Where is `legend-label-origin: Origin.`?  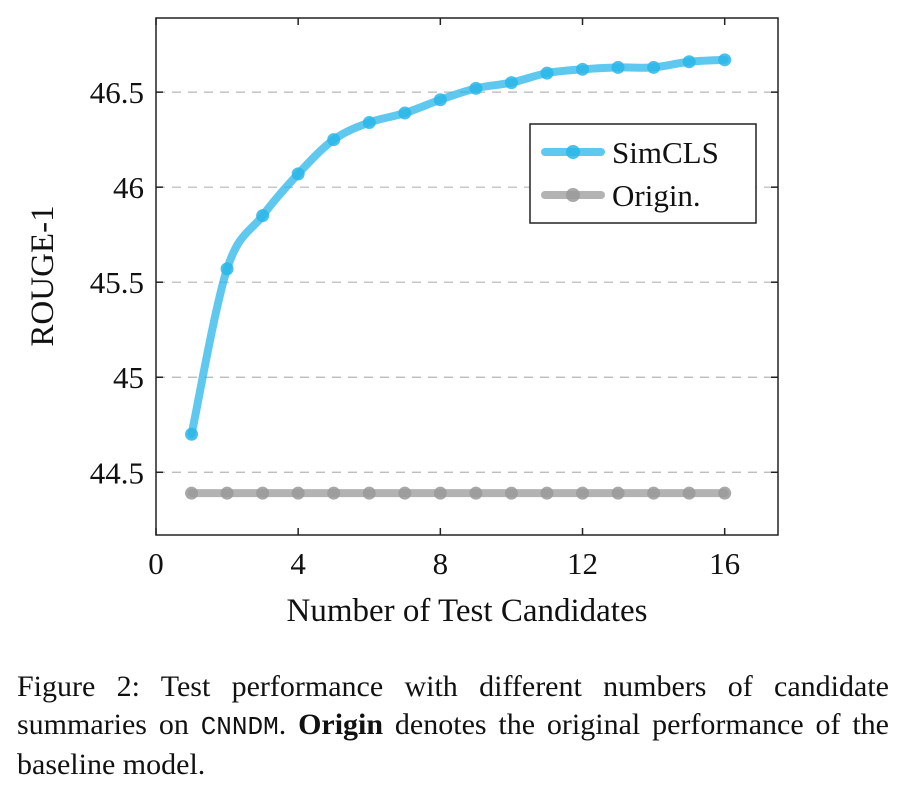 legend-label-origin: Origin. is located at coordinates (656, 195).